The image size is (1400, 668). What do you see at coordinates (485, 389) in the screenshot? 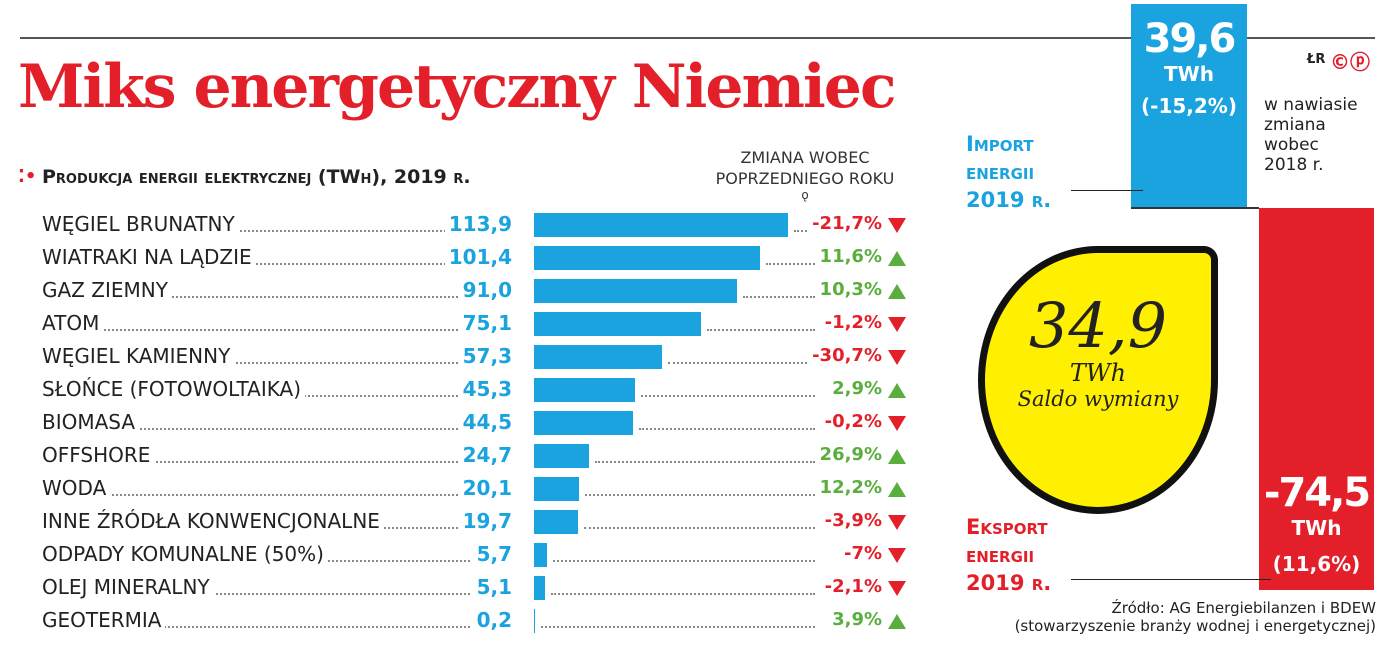
I see `value-label: 45,3` at bounding box center [485, 389].